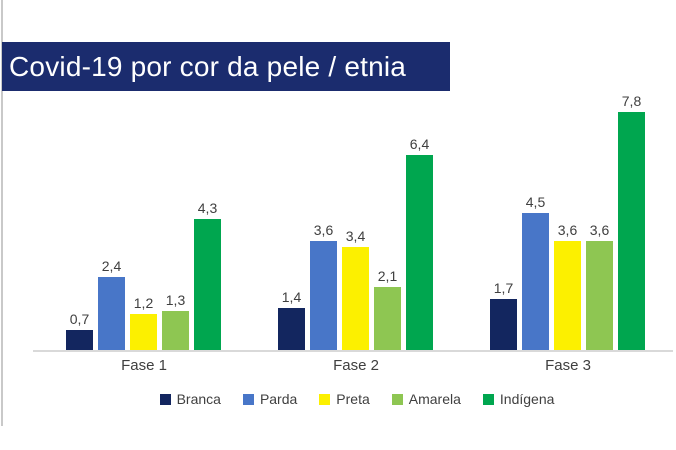 This screenshot has height=450, width=676. I want to click on bar-cell: 1,2, so click(143, 323).